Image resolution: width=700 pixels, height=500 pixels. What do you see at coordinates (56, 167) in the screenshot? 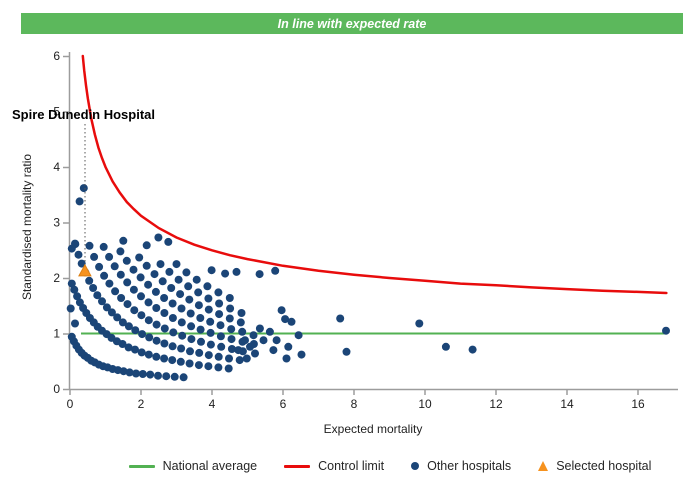
I see `y-tick-label: 4` at bounding box center [56, 167].